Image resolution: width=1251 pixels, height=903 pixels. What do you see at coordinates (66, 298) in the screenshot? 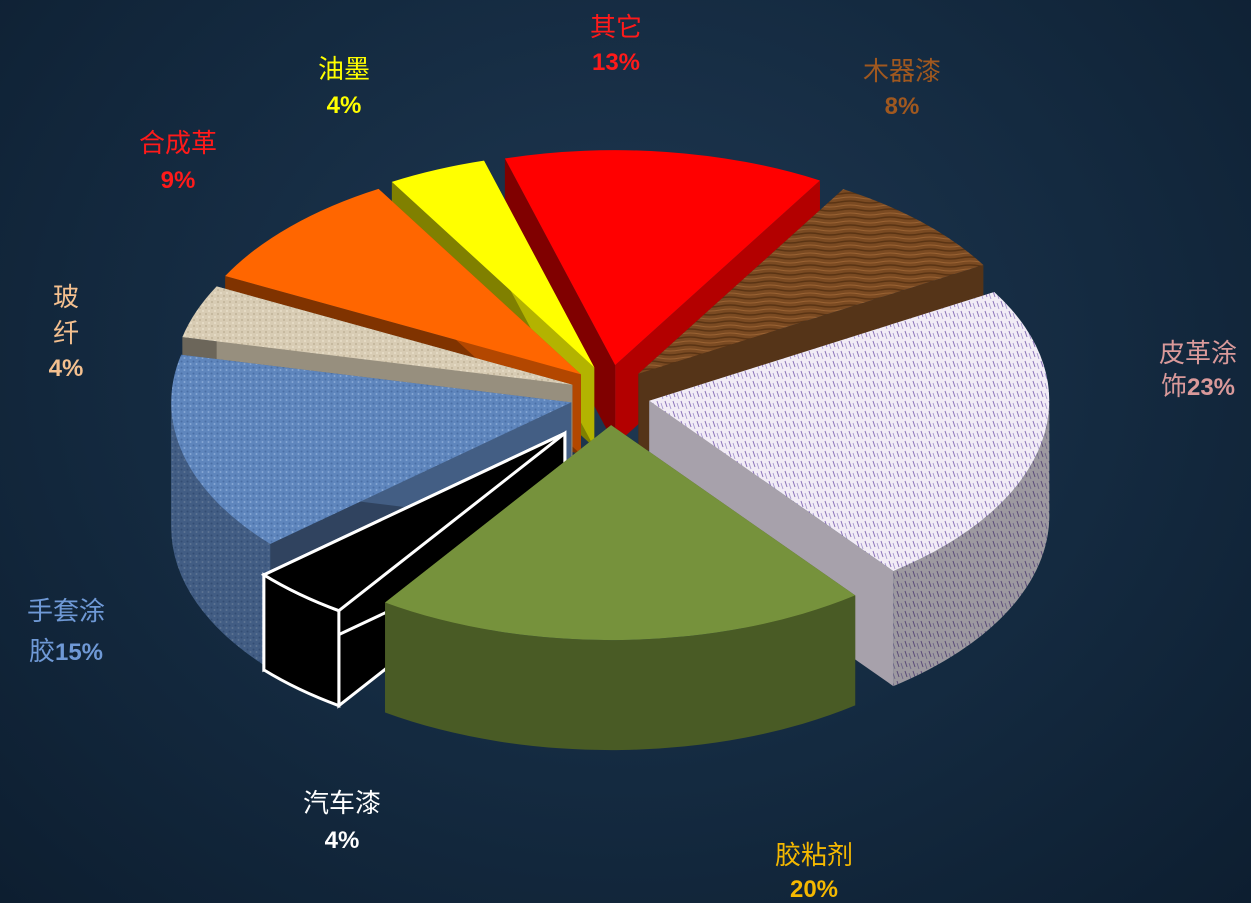
I see `slice-label-6-part0: 玻` at bounding box center [66, 298].